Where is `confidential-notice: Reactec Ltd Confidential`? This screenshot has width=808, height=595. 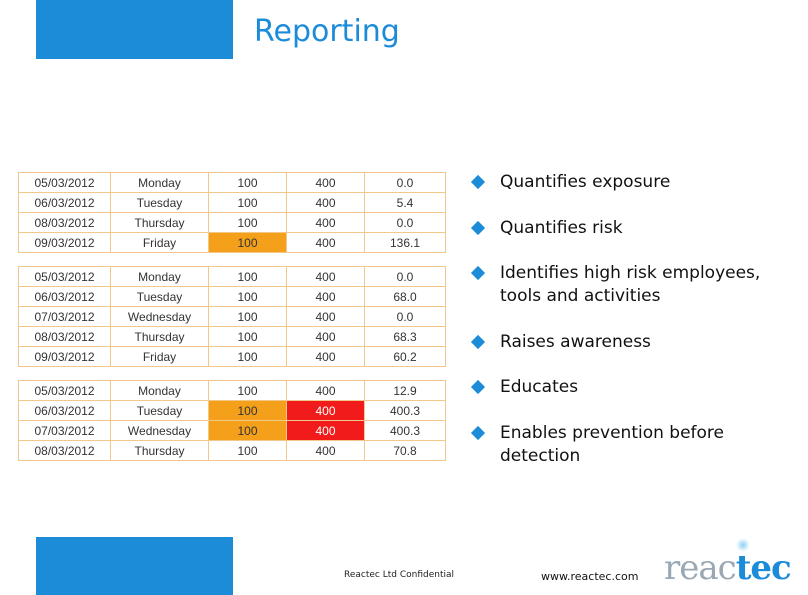
confidential-notice: Reactec Ltd Confidential is located at coordinates (399, 575).